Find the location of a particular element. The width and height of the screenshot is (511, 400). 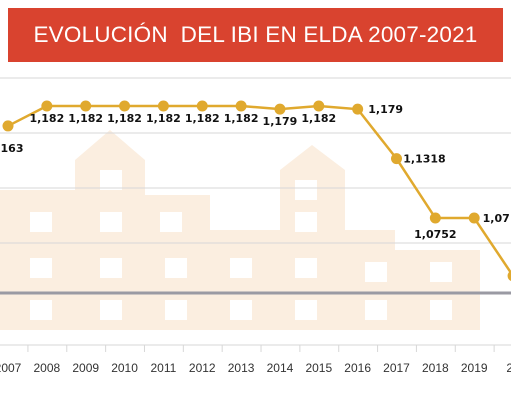

chart-title: EVOLUCIÓN DEL IBI EN ELDA 2007-2021 is located at coordinates (255, 34).